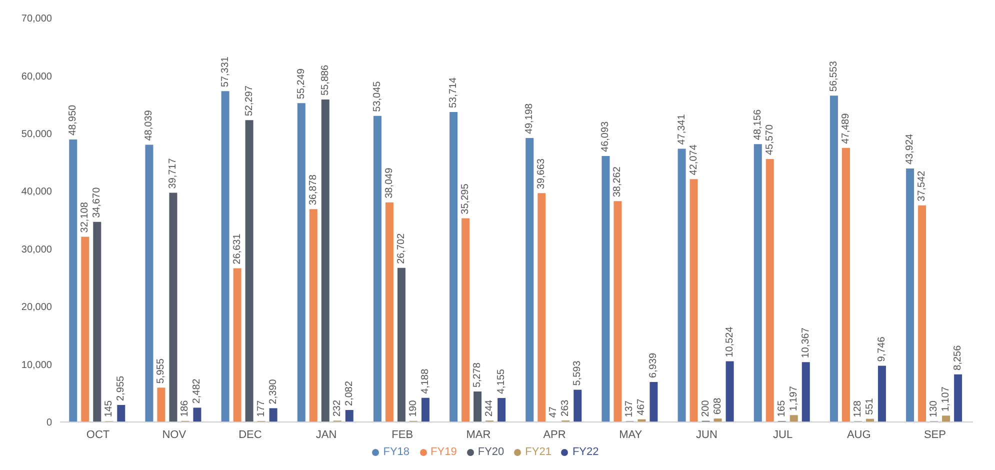 This screenshot has height=470, width=995. I want to click on x-tick-label: FEB, so click(403, 434).